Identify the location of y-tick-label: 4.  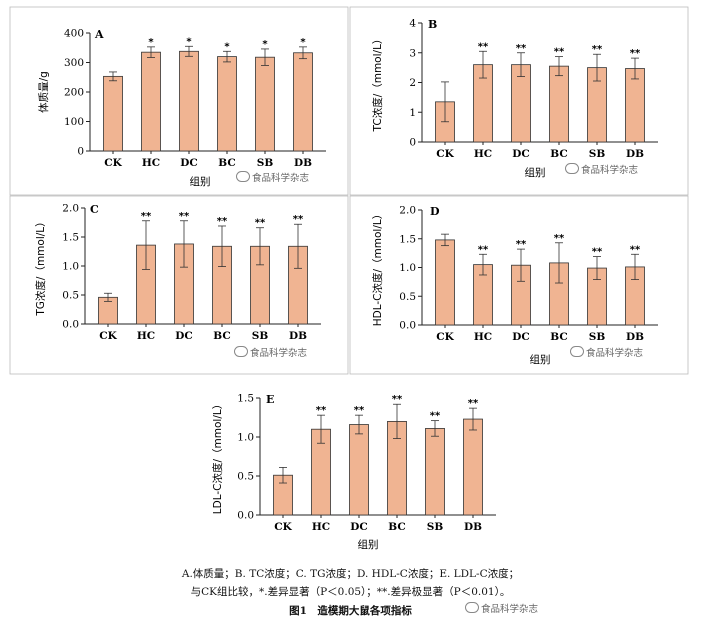
(412, 24).